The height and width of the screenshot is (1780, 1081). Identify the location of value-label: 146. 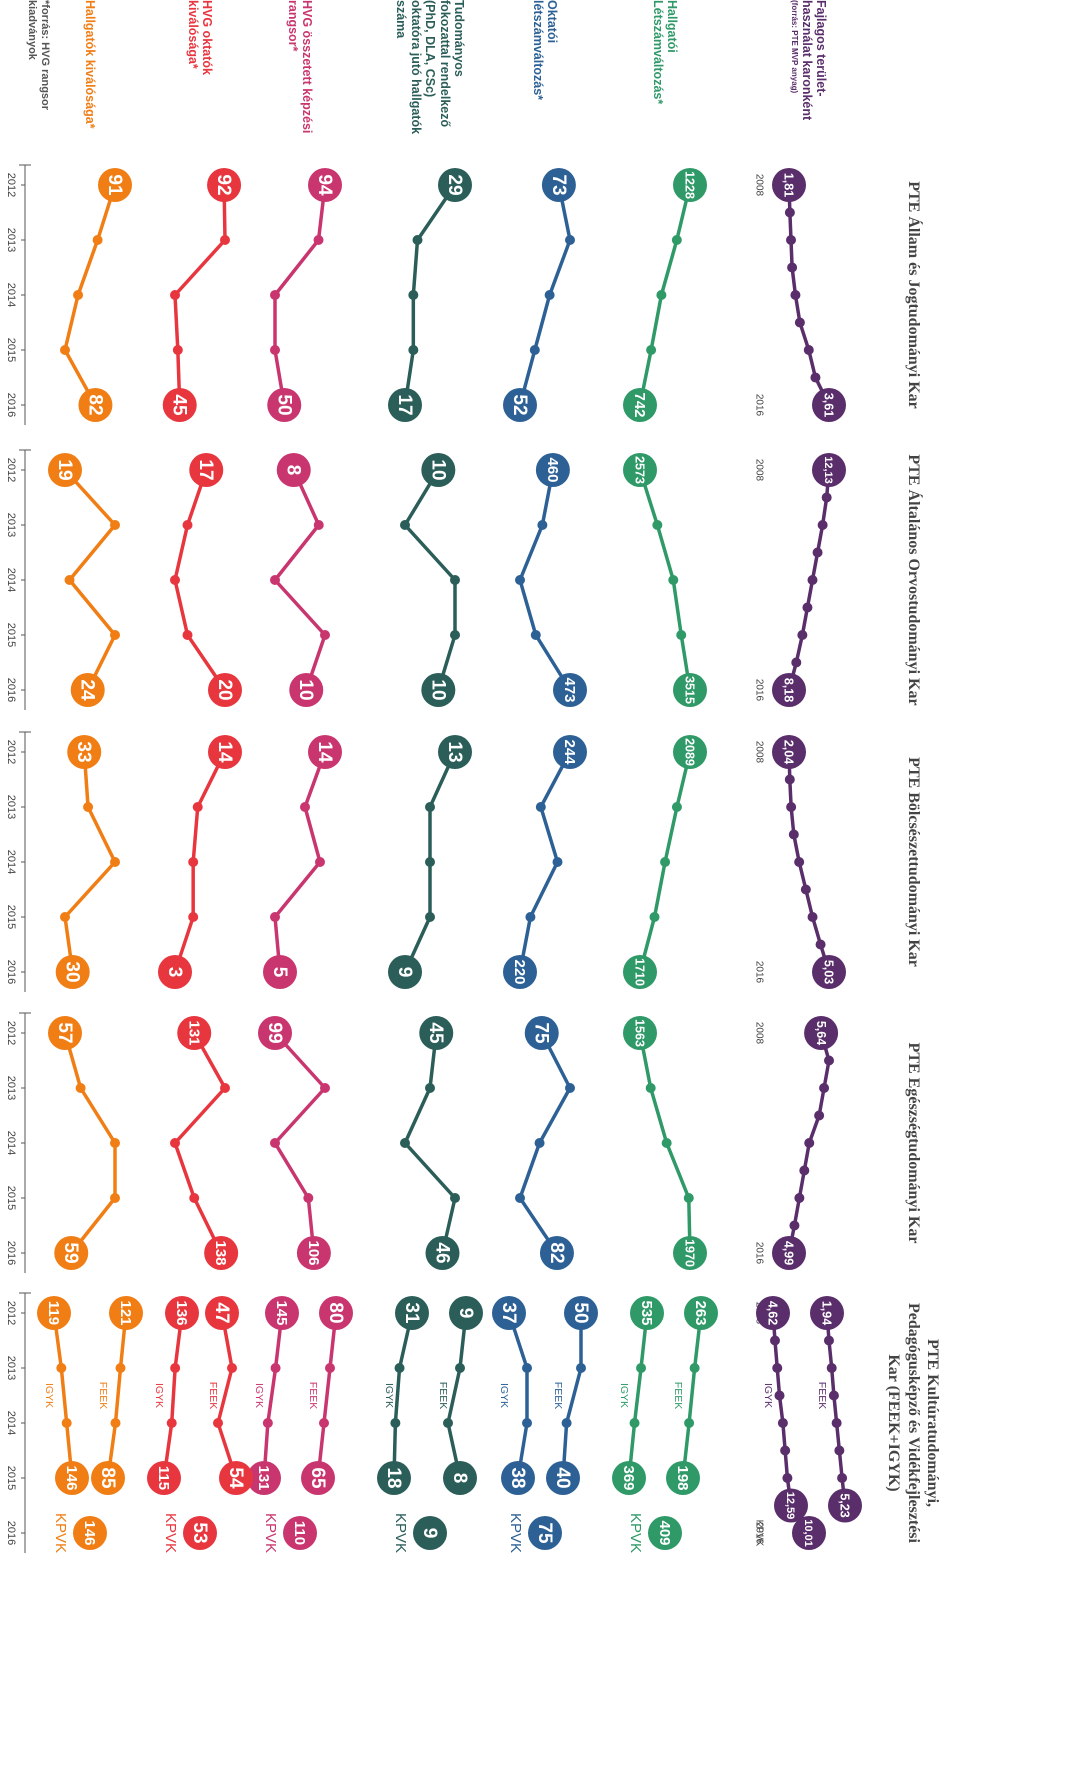
(89, 1532).